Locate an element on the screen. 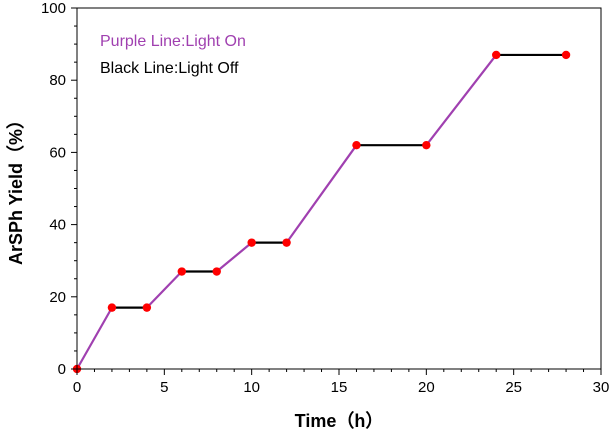 The width and height of the screenshot is (613, 432). x-tick-label: 10 is located at coordinates (251, 387).